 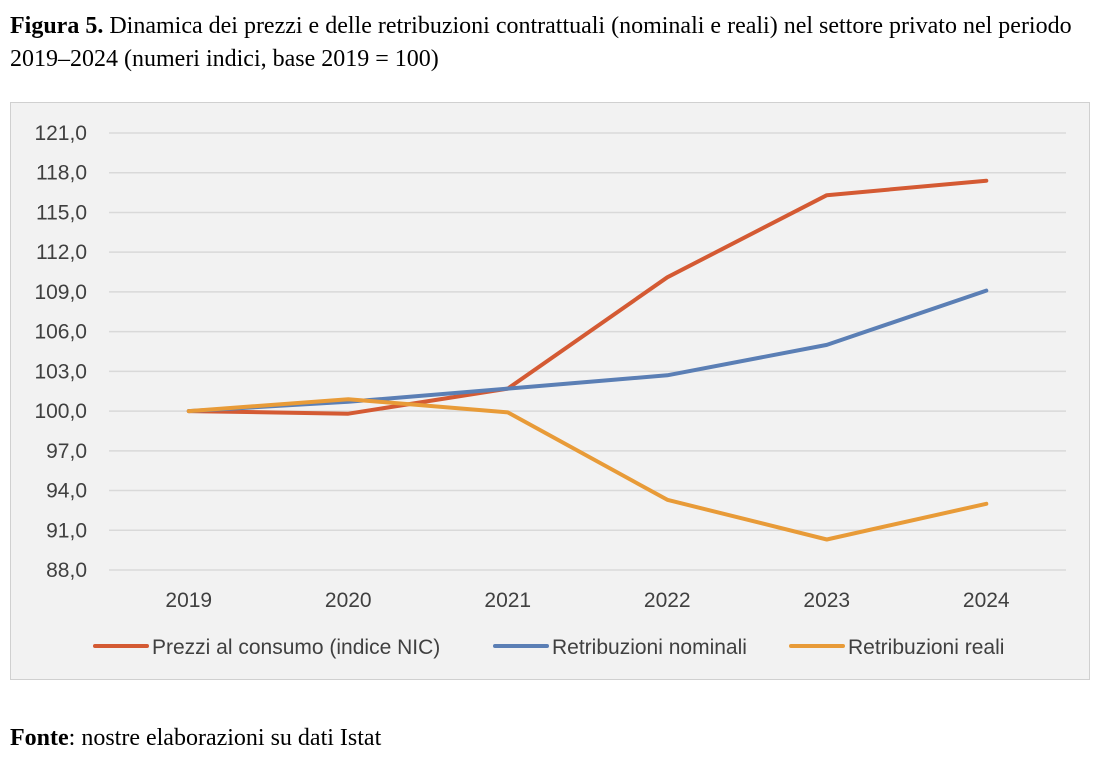 What do you see at coordinates (66, 491) in the screenshot?
I see `y-tick-label: 94,0` at bounding box center [66, 491].